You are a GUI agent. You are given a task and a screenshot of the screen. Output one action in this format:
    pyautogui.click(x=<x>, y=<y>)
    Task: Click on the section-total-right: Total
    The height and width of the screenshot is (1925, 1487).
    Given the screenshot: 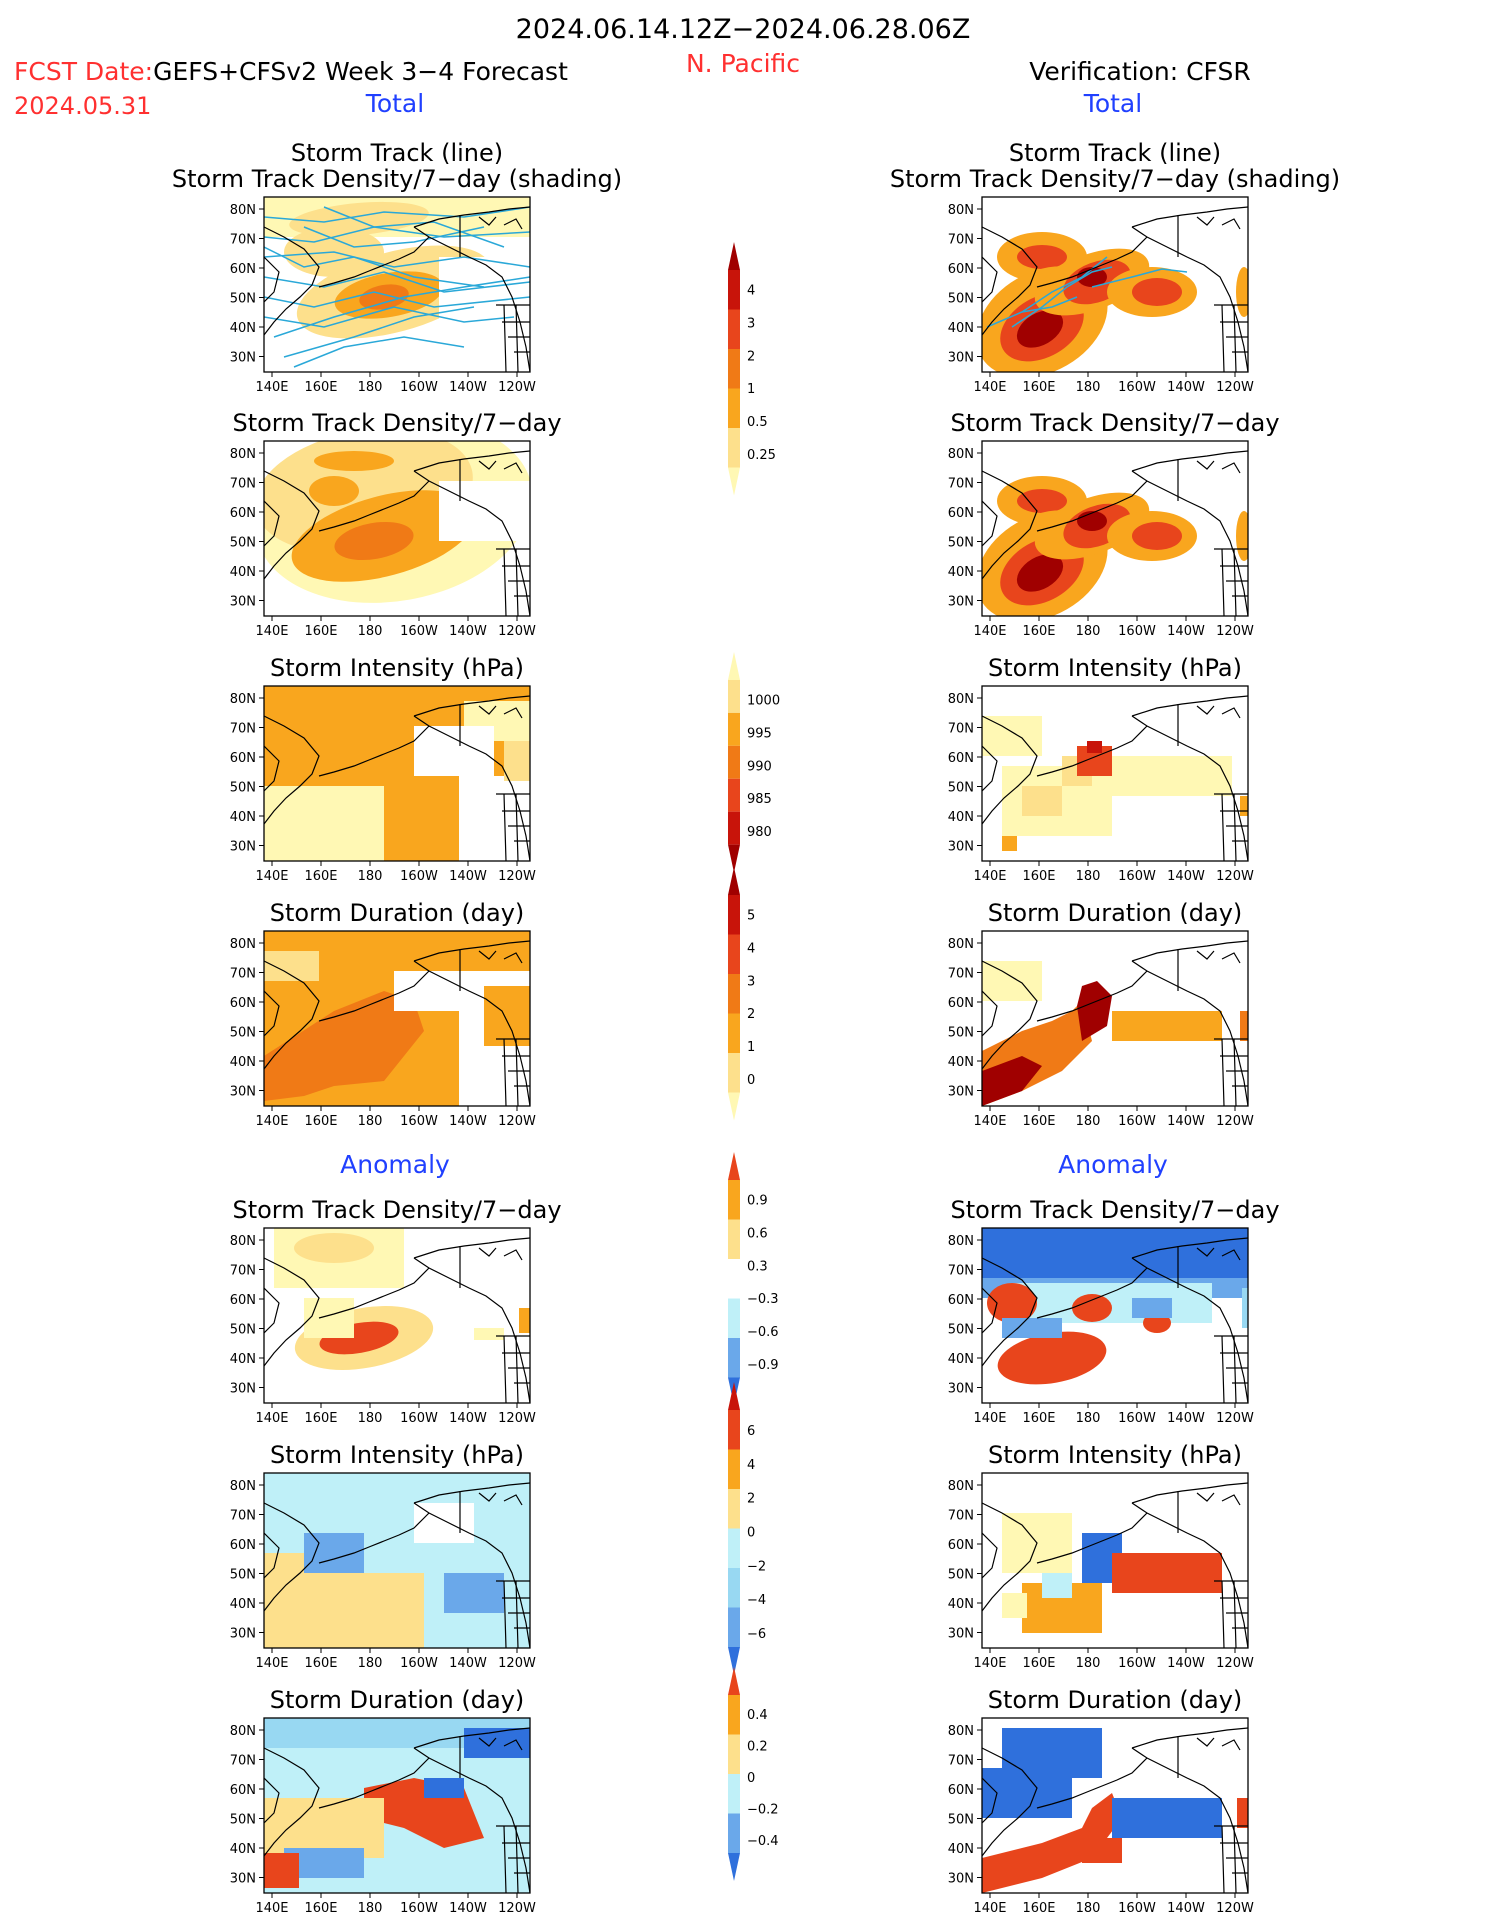 What is the action you would take?
    pyautogui.click(x=1112, y=103)
    